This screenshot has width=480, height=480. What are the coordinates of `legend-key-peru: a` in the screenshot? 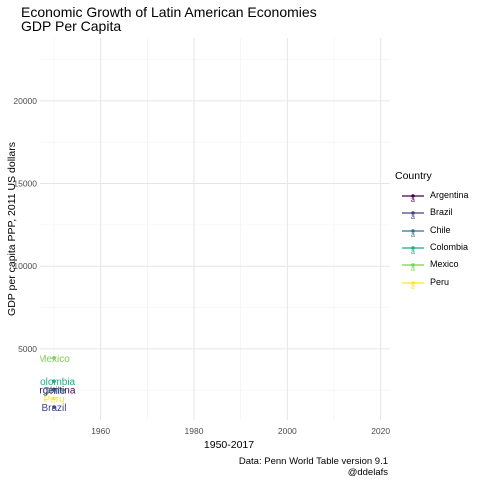 It's located at (413, 285).